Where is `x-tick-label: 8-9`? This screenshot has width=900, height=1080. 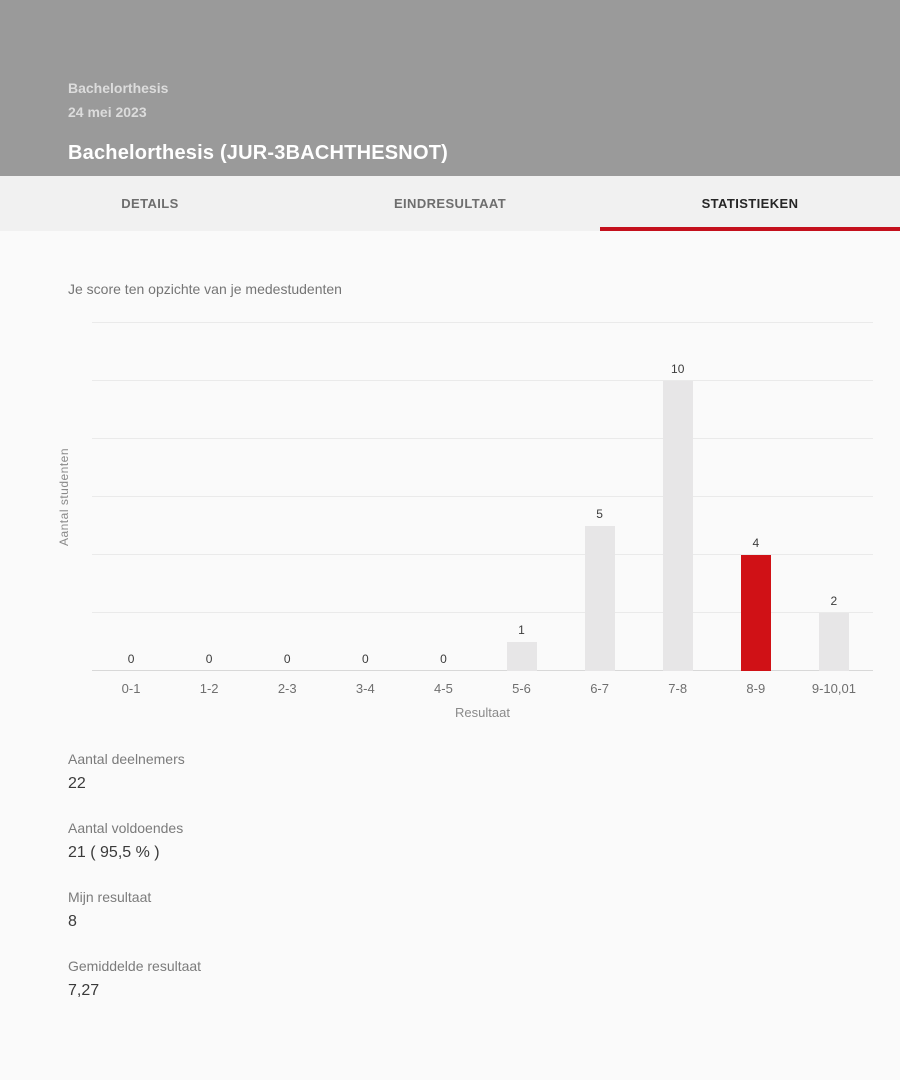
x-tick-label: 8-9 is located at coordinates (756, 688).